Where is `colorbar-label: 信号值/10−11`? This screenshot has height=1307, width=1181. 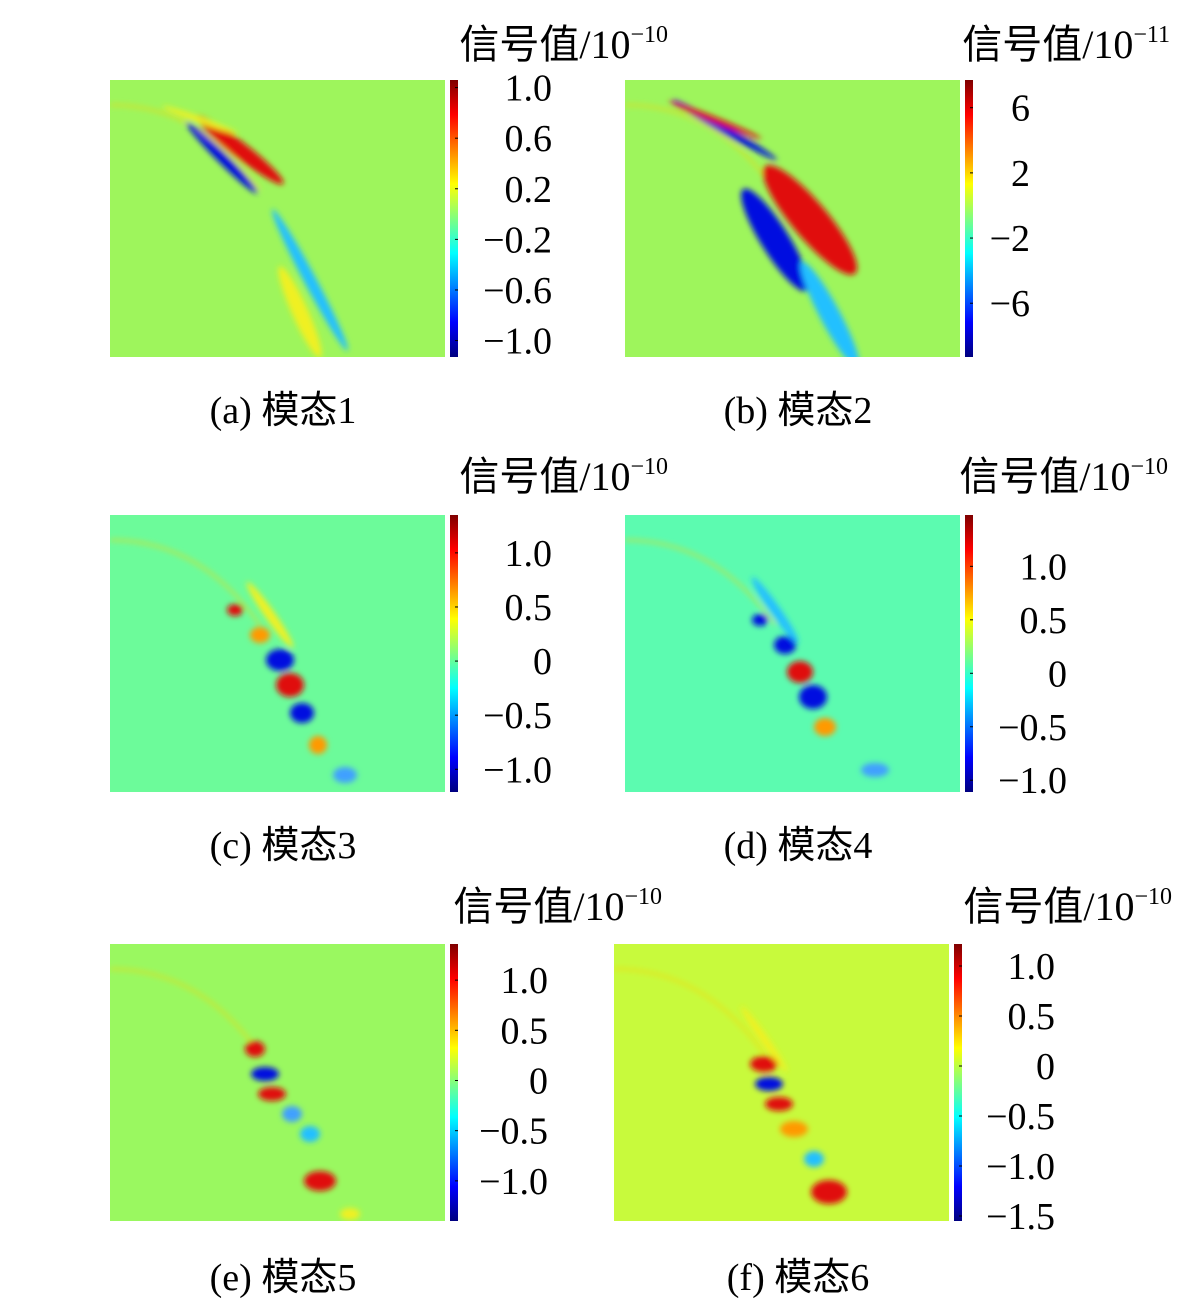
colorbar-label: 信号值/10−11 is located at coordinates (1066, 44).